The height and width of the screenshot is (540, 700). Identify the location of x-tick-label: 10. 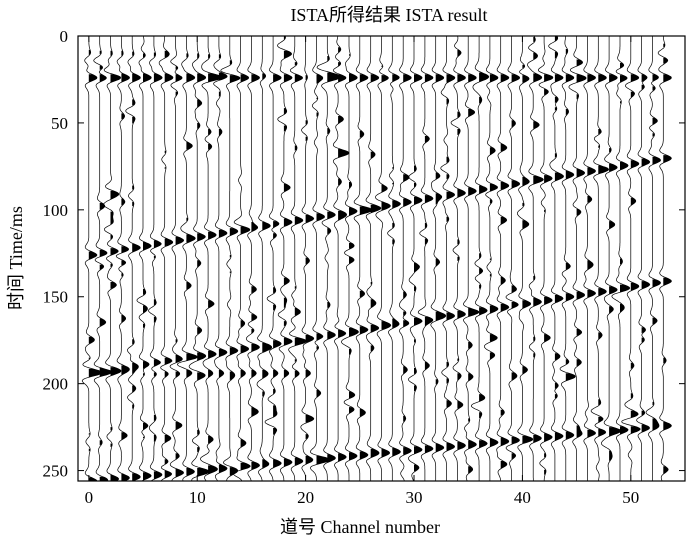
(197, 497).